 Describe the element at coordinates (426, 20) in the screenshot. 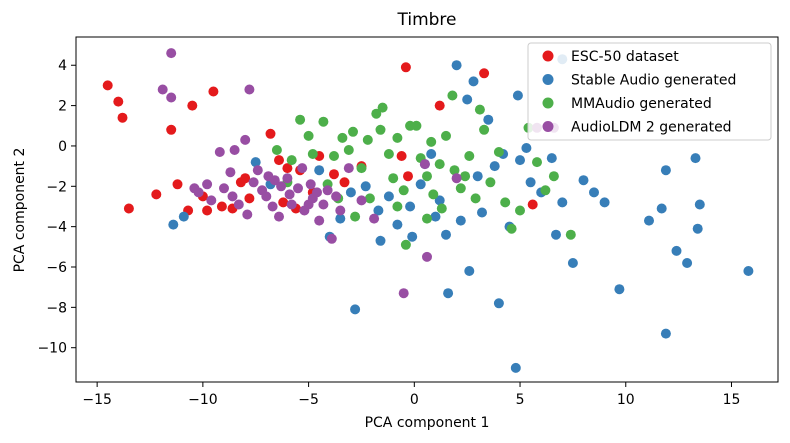

I see `chart-title: Timbre` at that location.